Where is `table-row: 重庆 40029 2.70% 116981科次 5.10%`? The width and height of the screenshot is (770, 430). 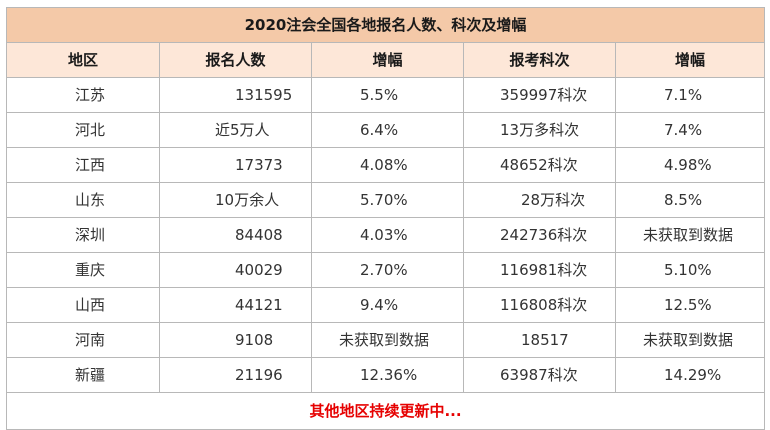
table-row: 重庆 40029 2.70% 116981科次 5.10% is located at coordinates (386, 270).